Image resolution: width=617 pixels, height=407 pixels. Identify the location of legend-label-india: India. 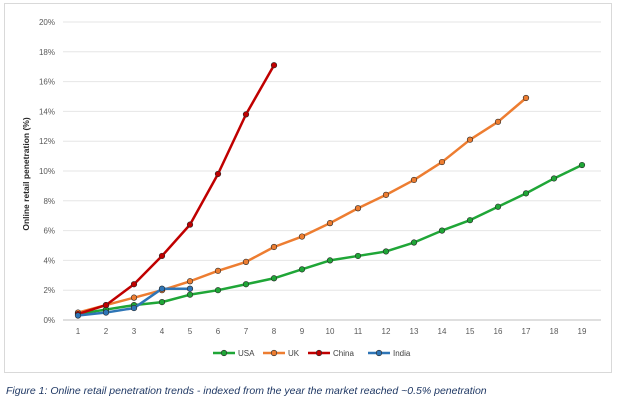
(402, 353).